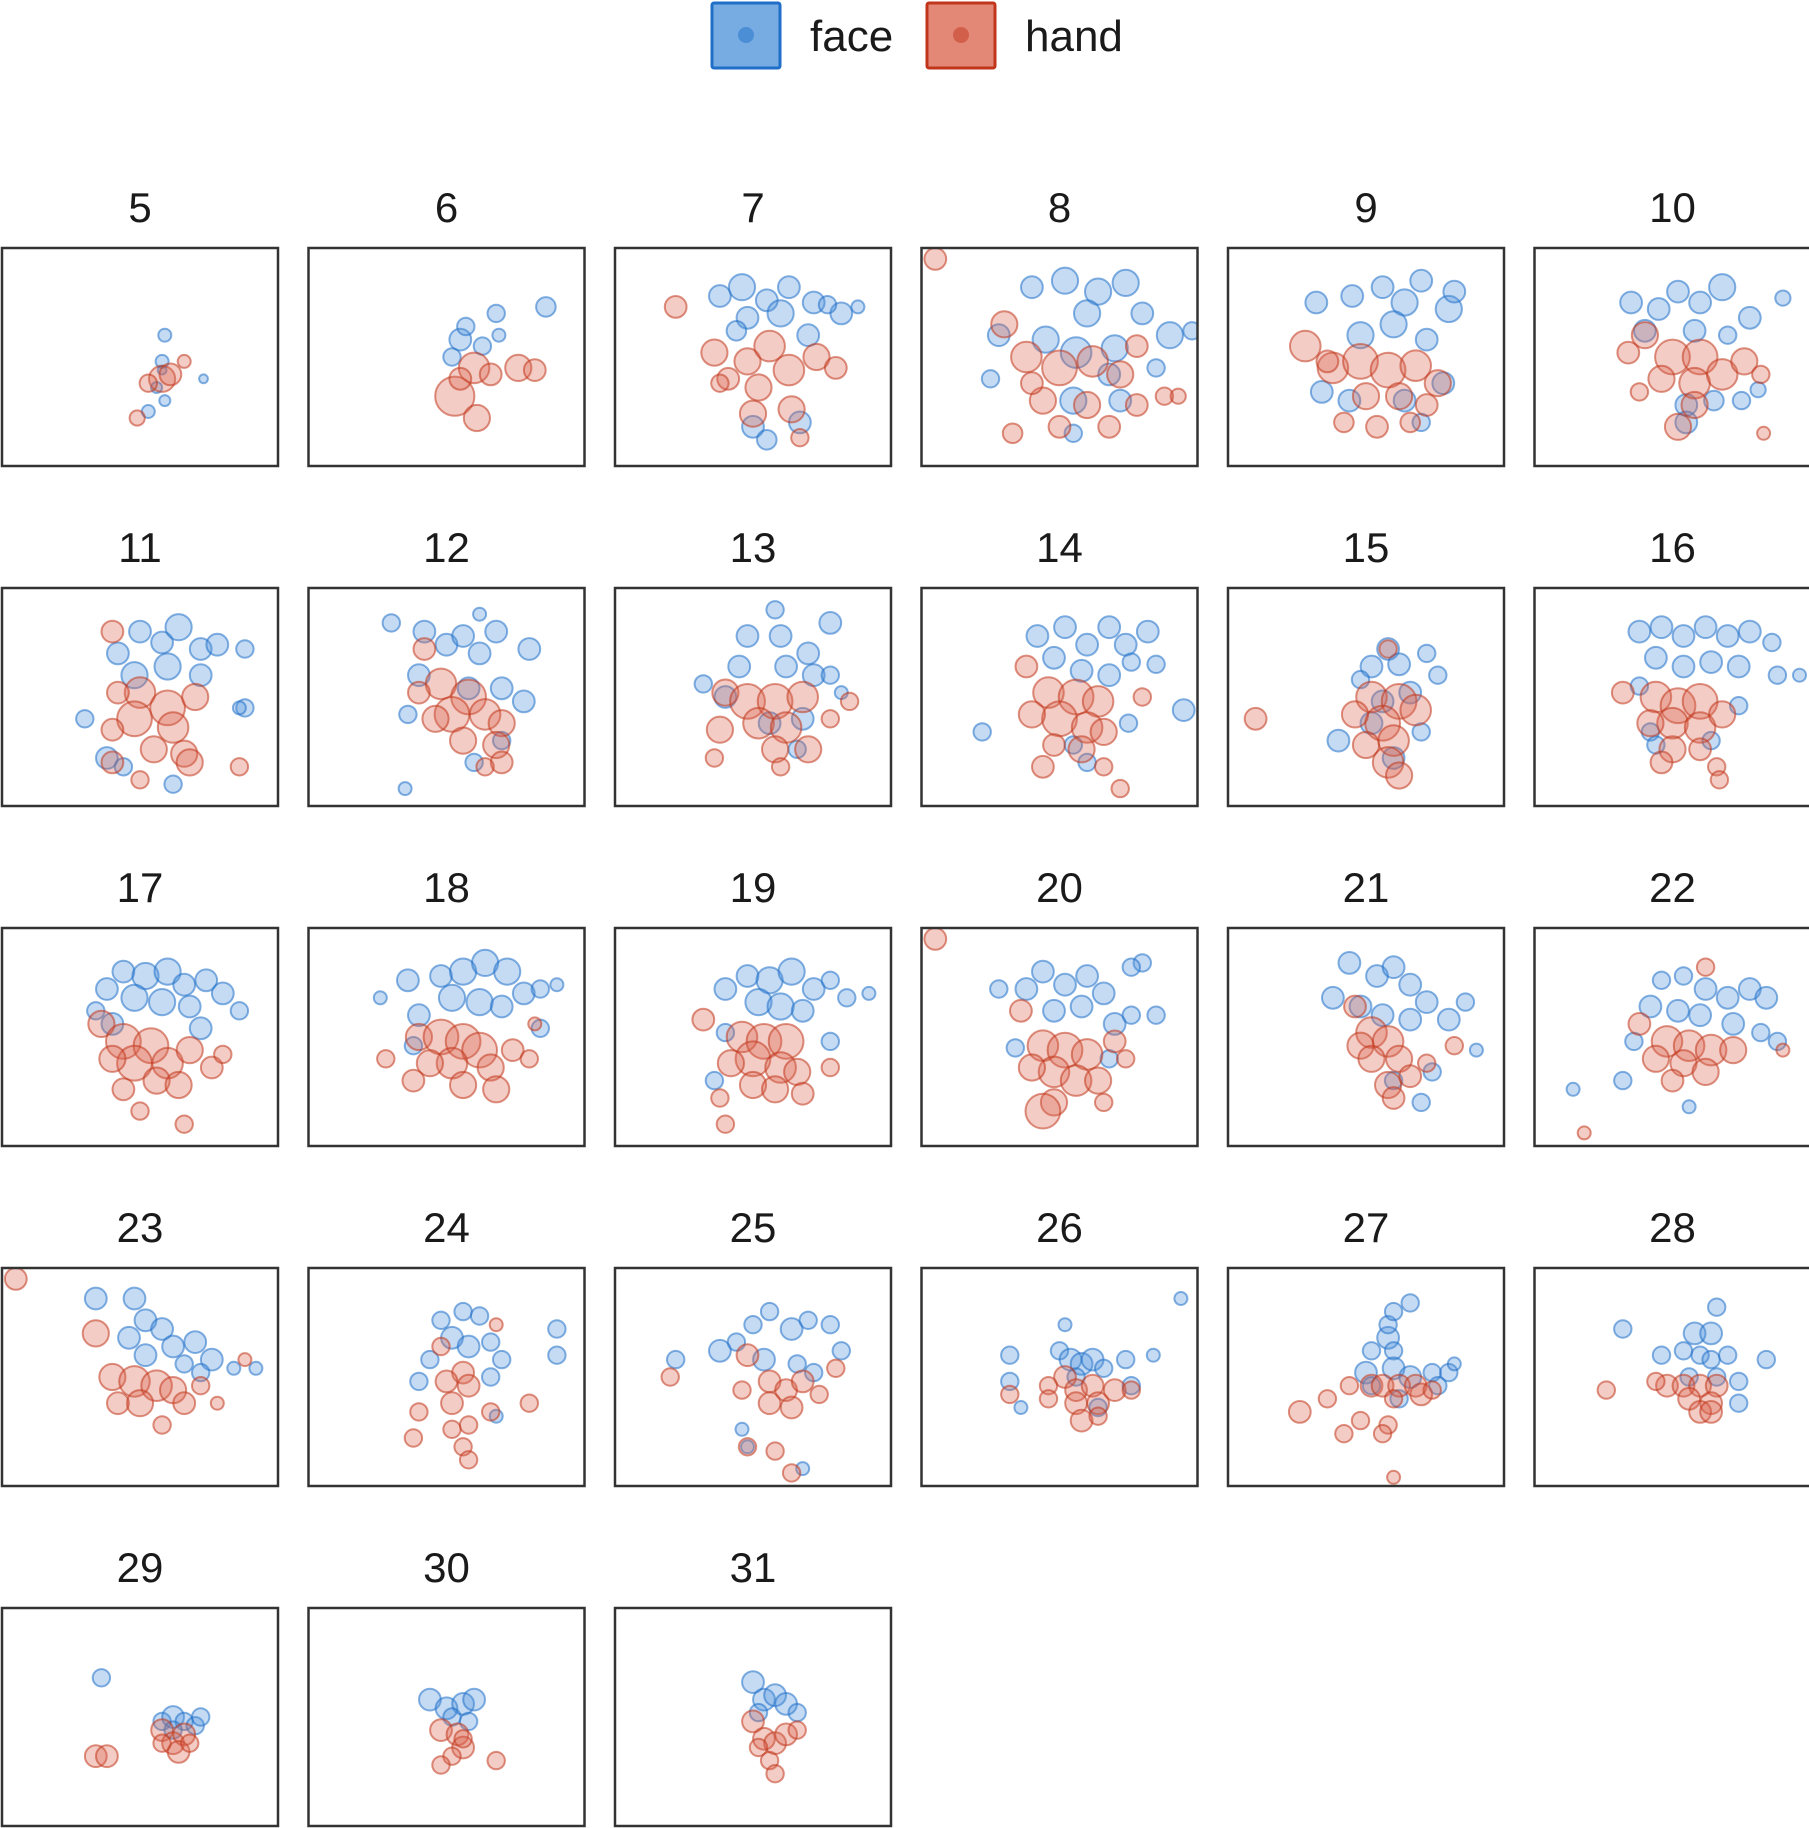 Image resolution: width=1809 pixels, height=1828 pixels. I want to click on panel-title: 21, so click(1366, 887).